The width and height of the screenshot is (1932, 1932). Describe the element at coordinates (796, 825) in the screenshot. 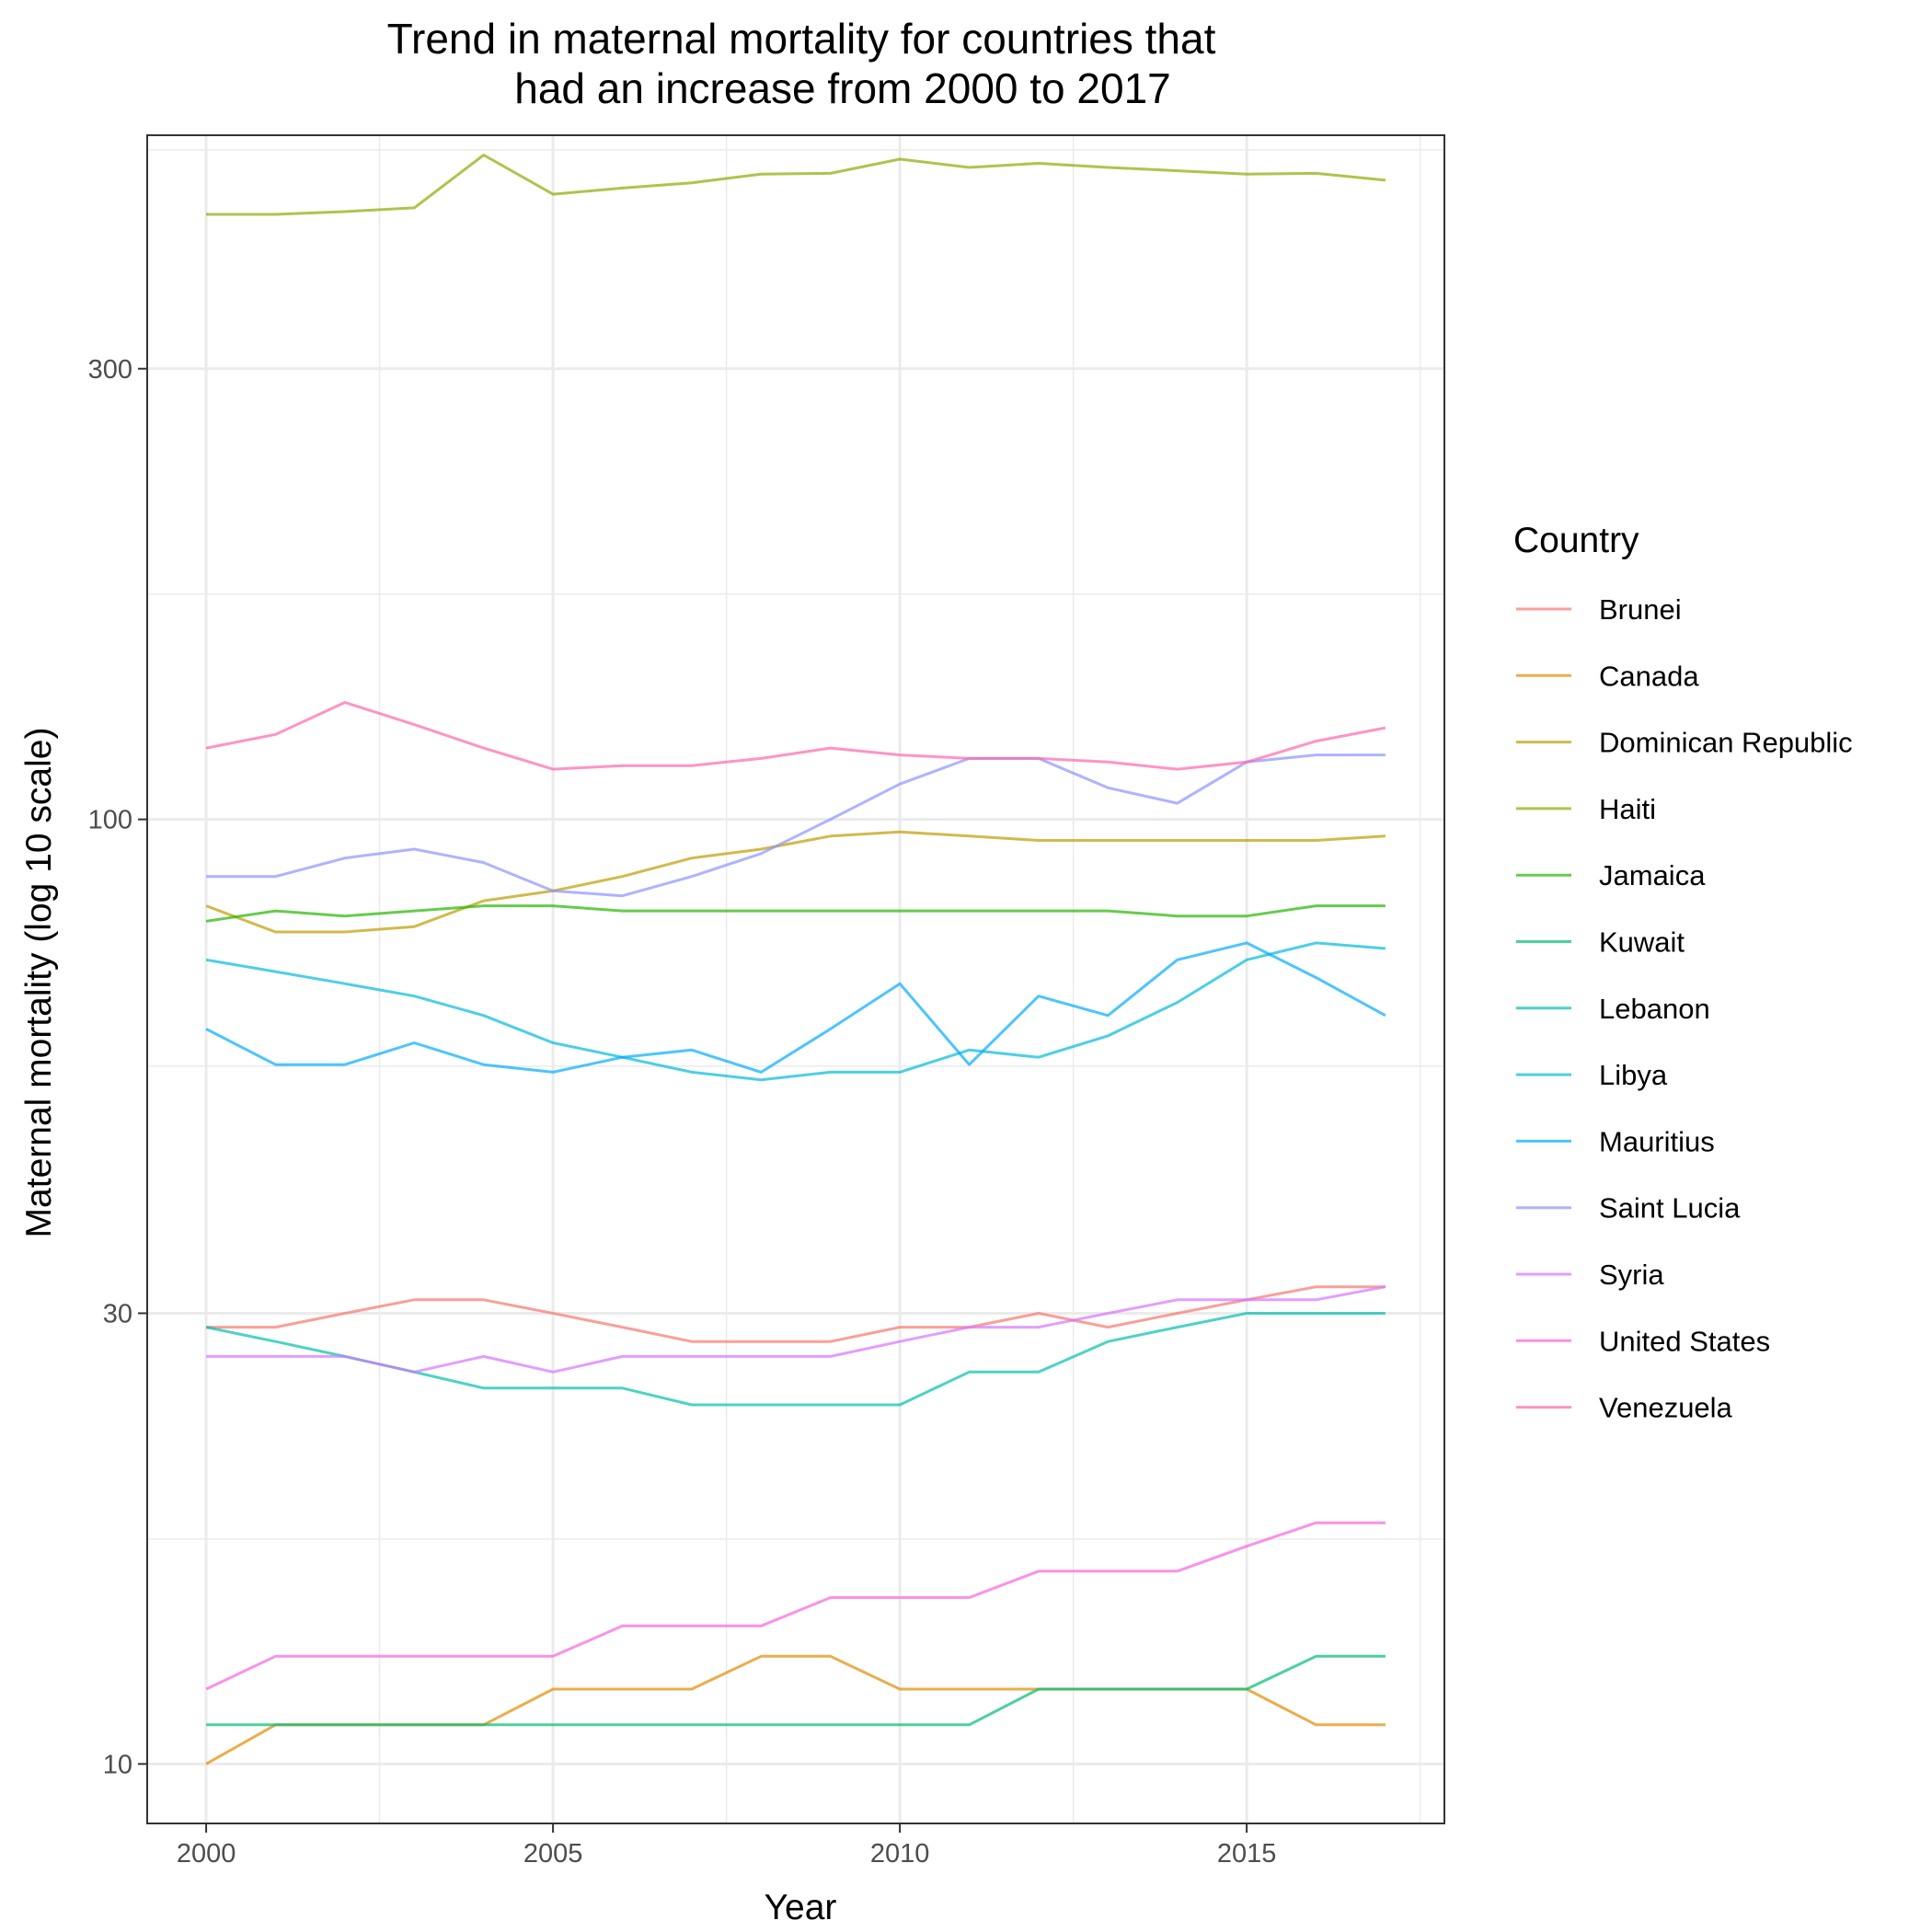

I see `series-line-saint-lucia` at that location.